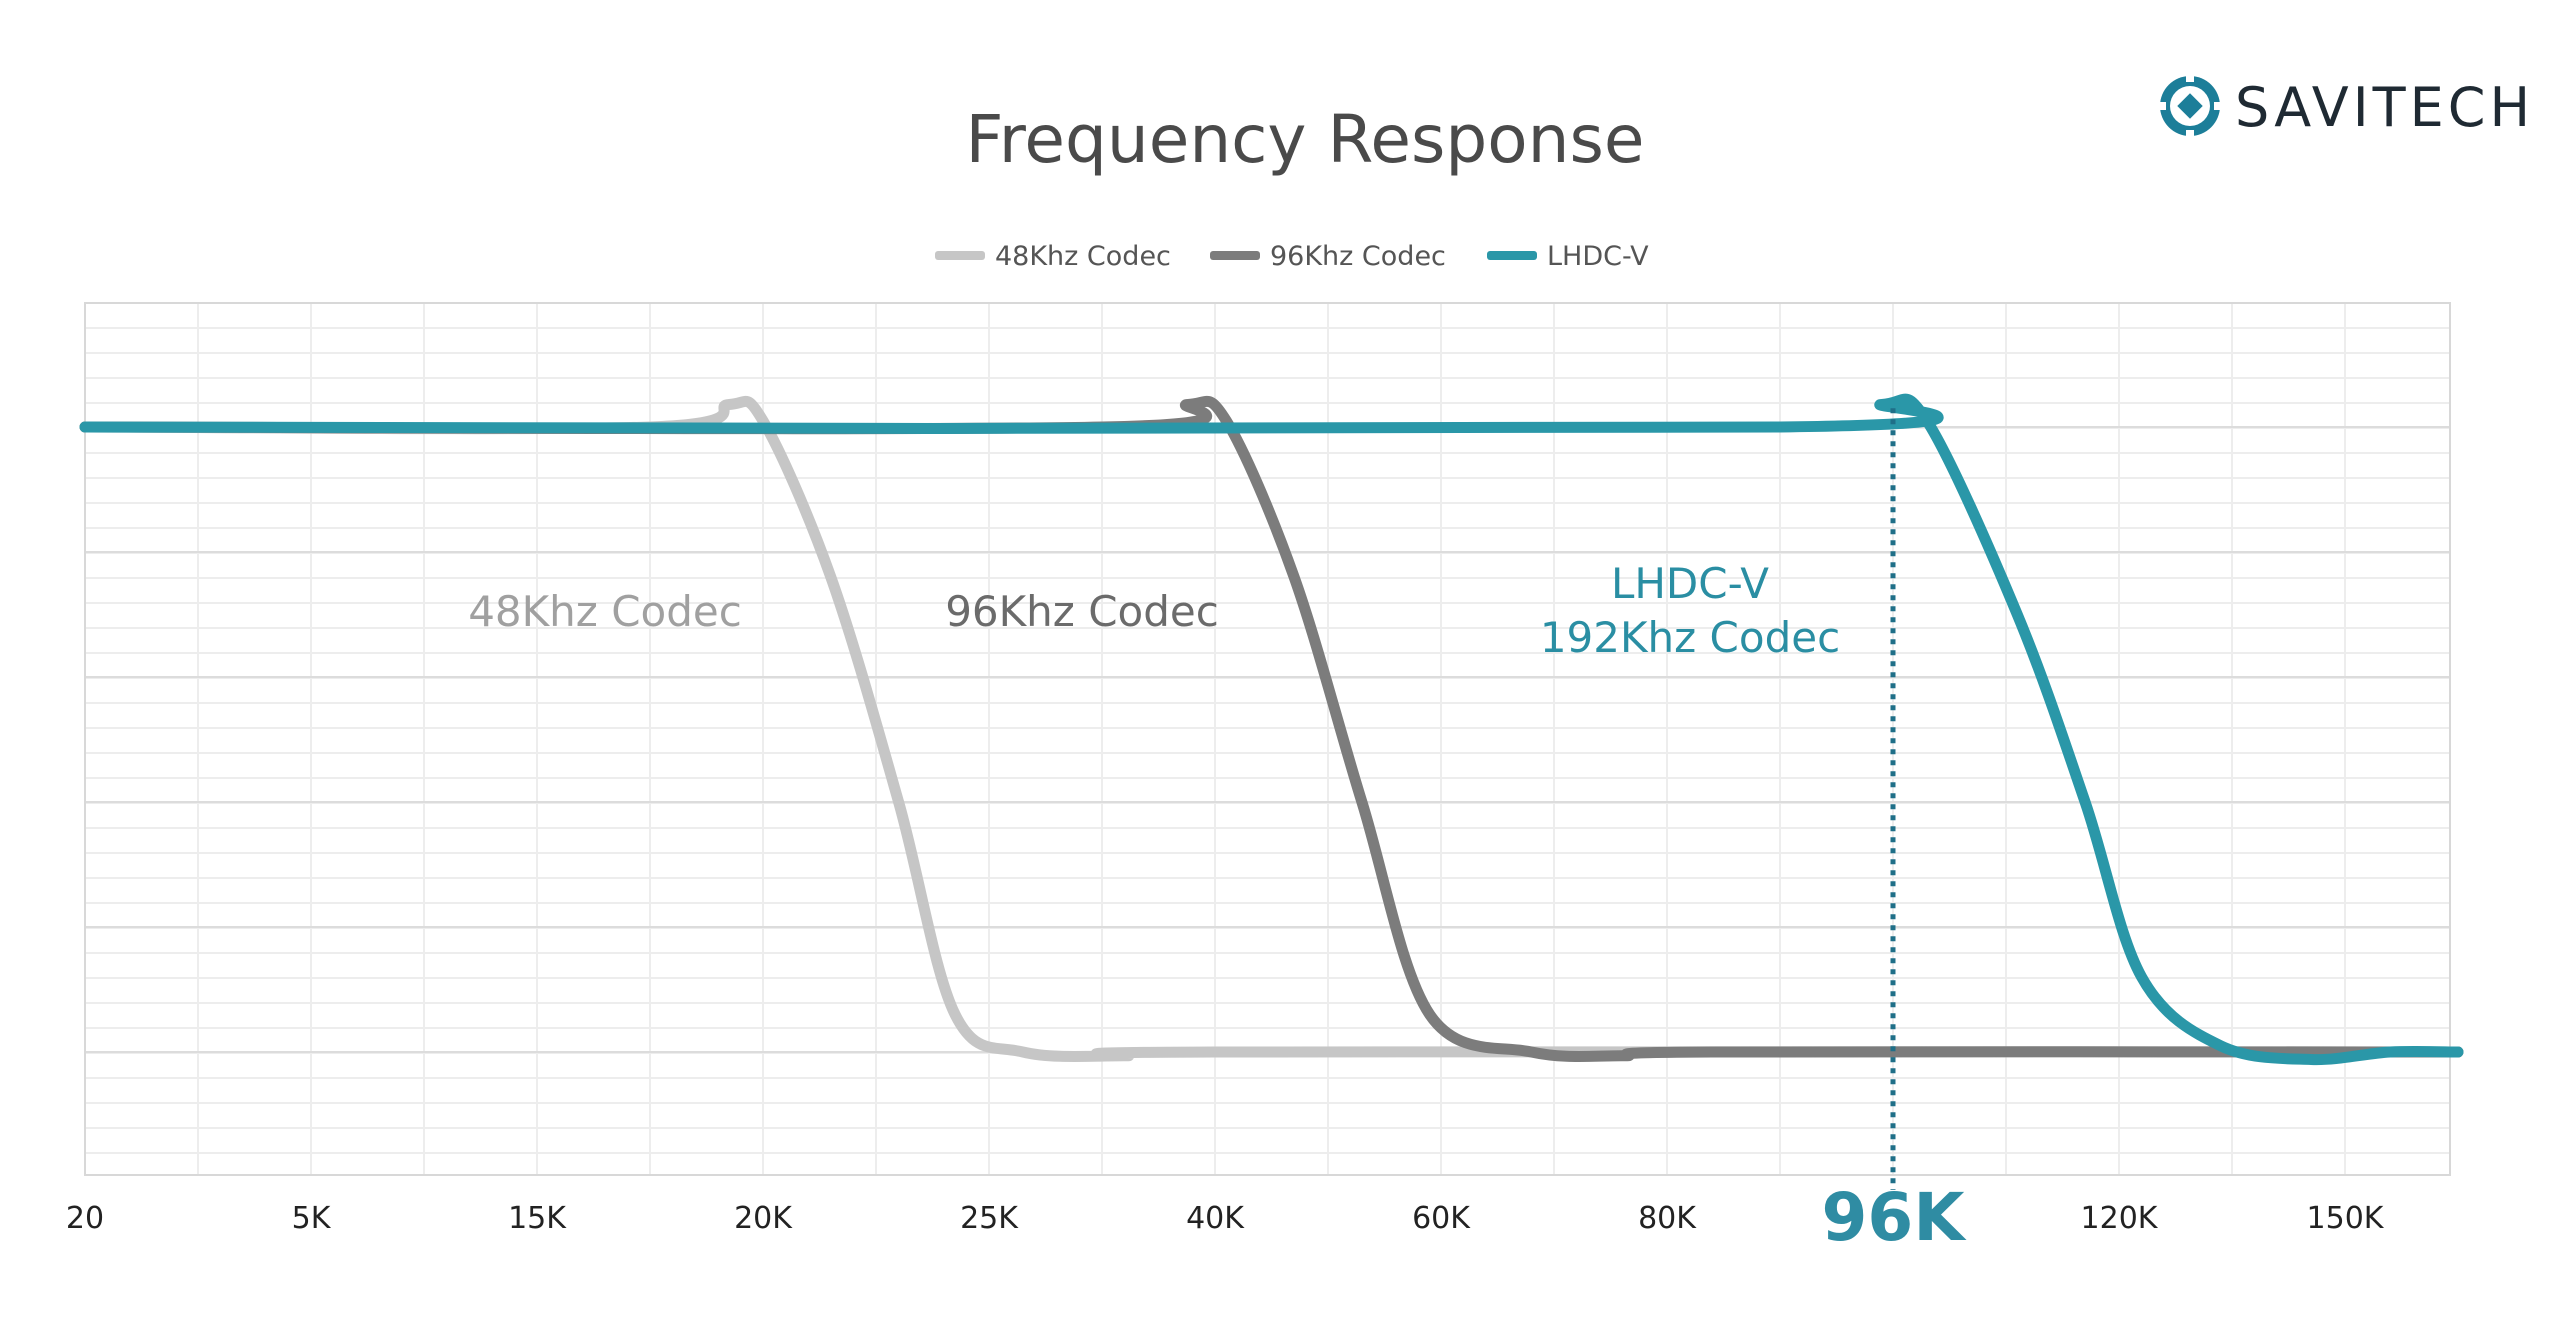 The height and width of the screenshot is (1321, 2560). What do you see at coordinates (1690, 637) in the screenshot?
I see `annotation-lhdc-line2: 192Khz Codec` at bounding box center [1690, 637].